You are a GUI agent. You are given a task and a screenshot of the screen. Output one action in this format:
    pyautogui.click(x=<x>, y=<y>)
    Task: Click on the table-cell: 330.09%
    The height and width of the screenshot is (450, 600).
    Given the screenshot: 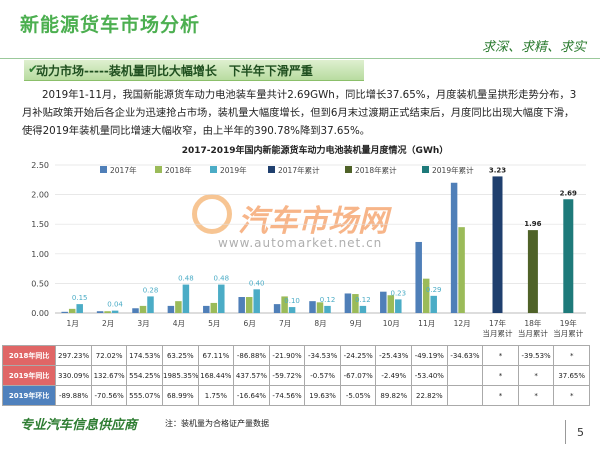 What is the action you would take?
    pyautogui.click(x=73, y=375)
    